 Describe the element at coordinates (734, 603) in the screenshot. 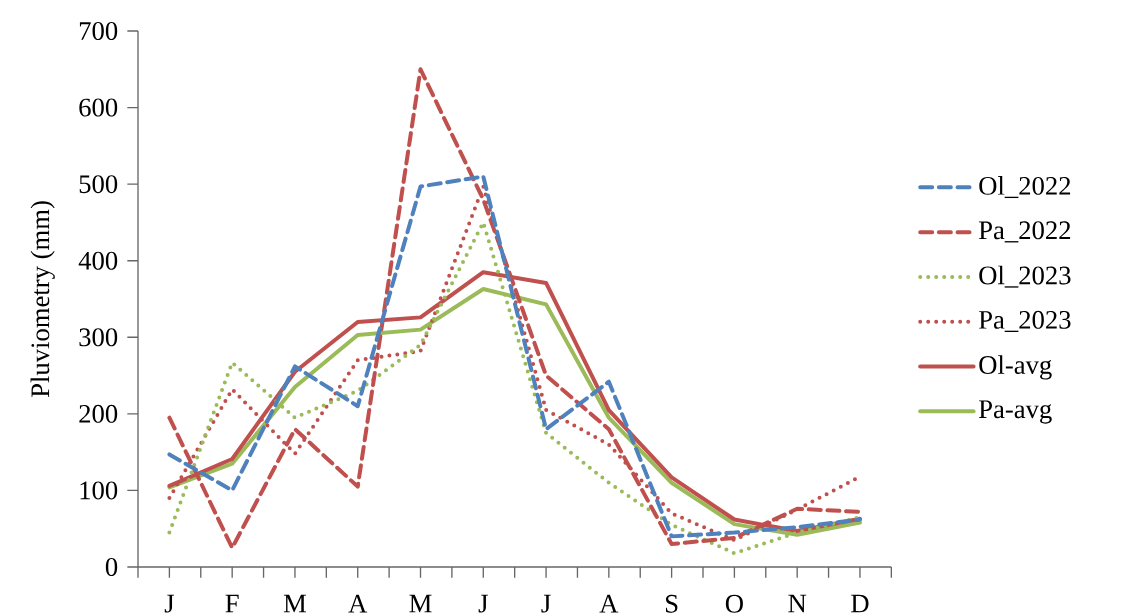

I see `x-tick-label: O` at that location.